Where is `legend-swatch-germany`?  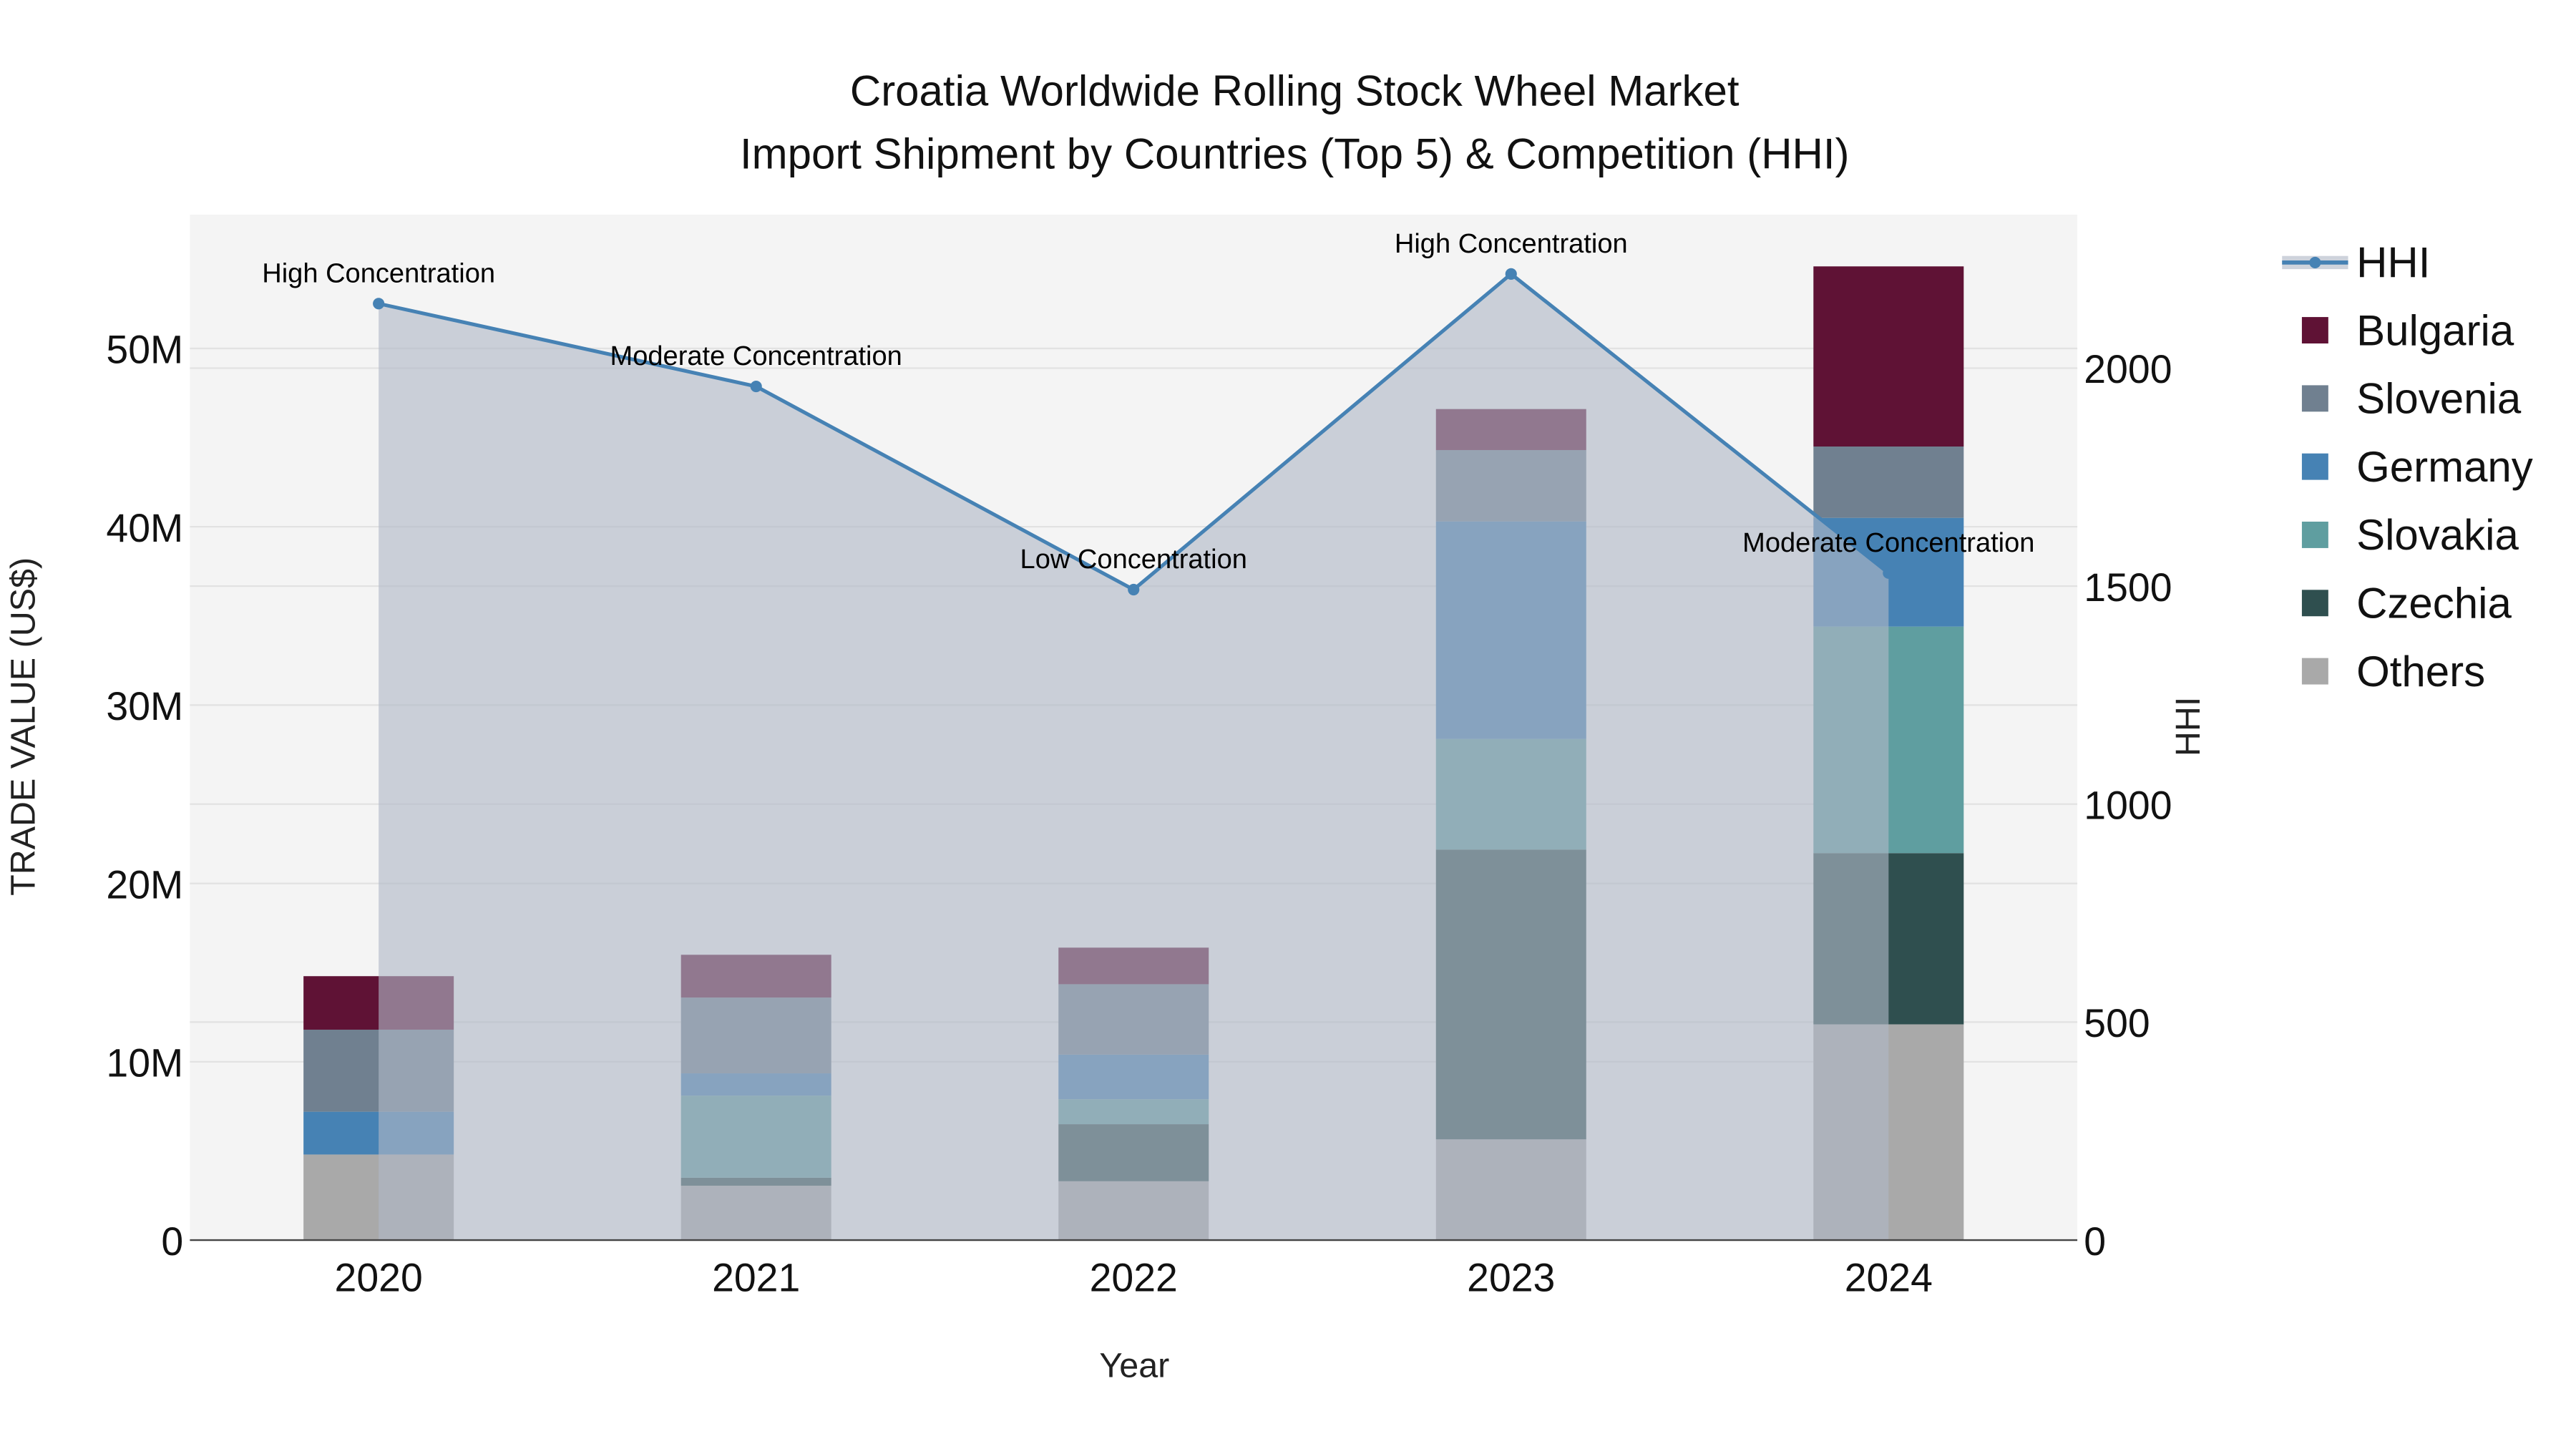 legend-swatch-germany is located at coordinates (2314, 466).